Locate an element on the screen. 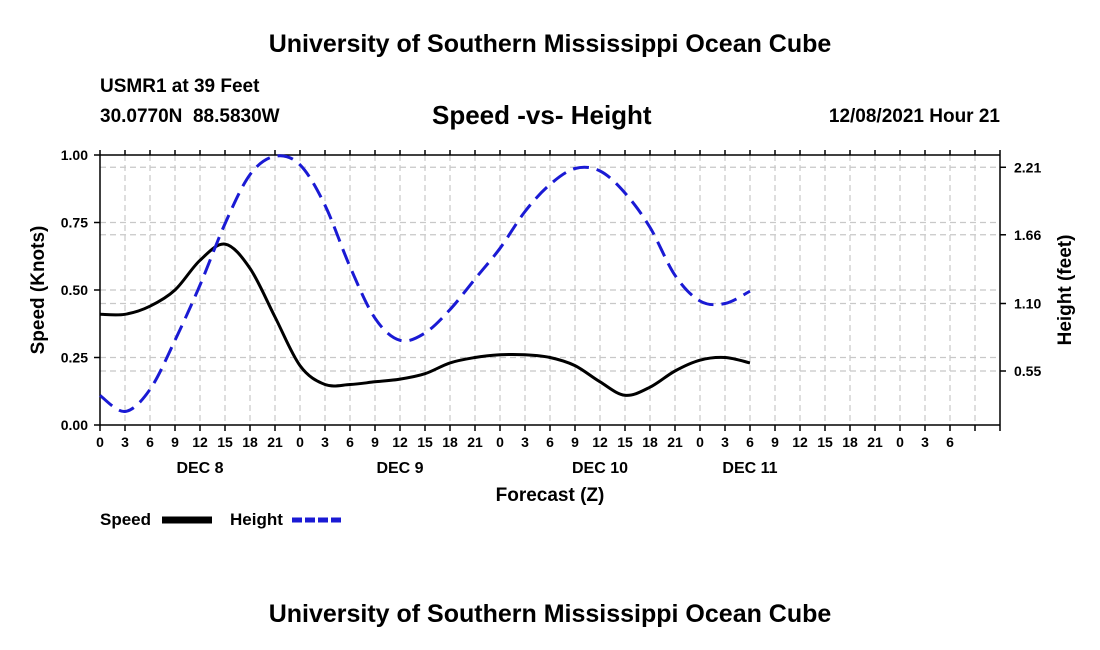  series-line-speed is located at coordinates (425, 319).